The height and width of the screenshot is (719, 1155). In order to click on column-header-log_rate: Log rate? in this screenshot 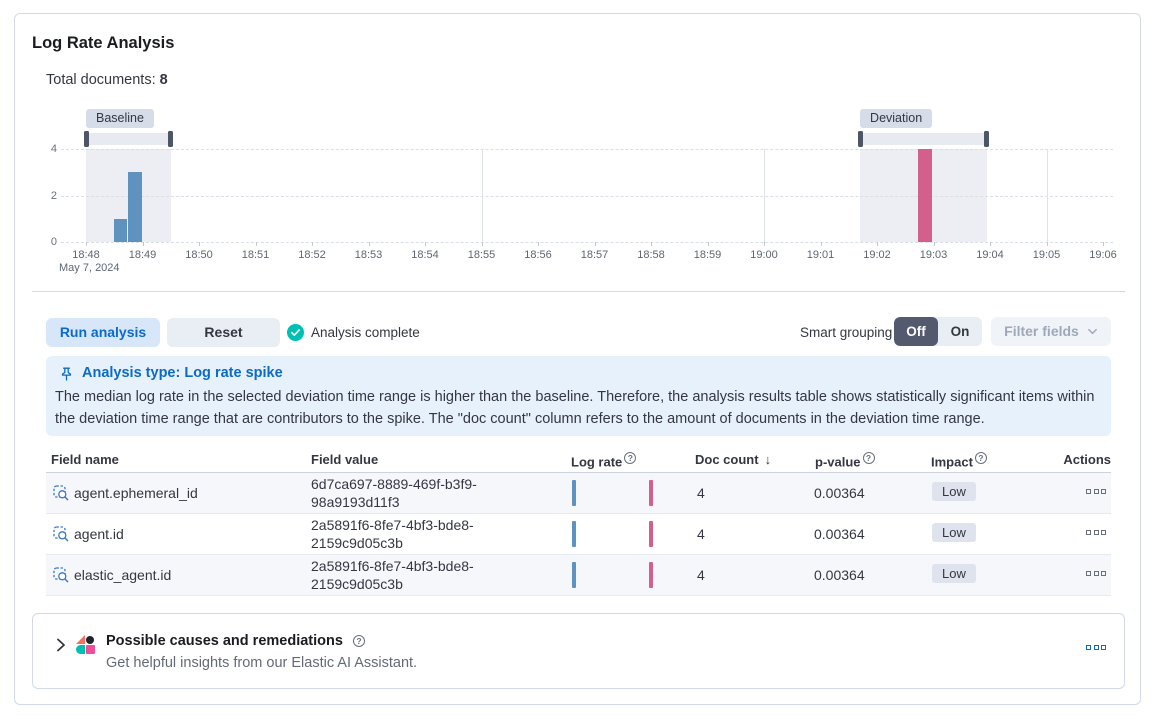, I will do `click(604, 460)`.